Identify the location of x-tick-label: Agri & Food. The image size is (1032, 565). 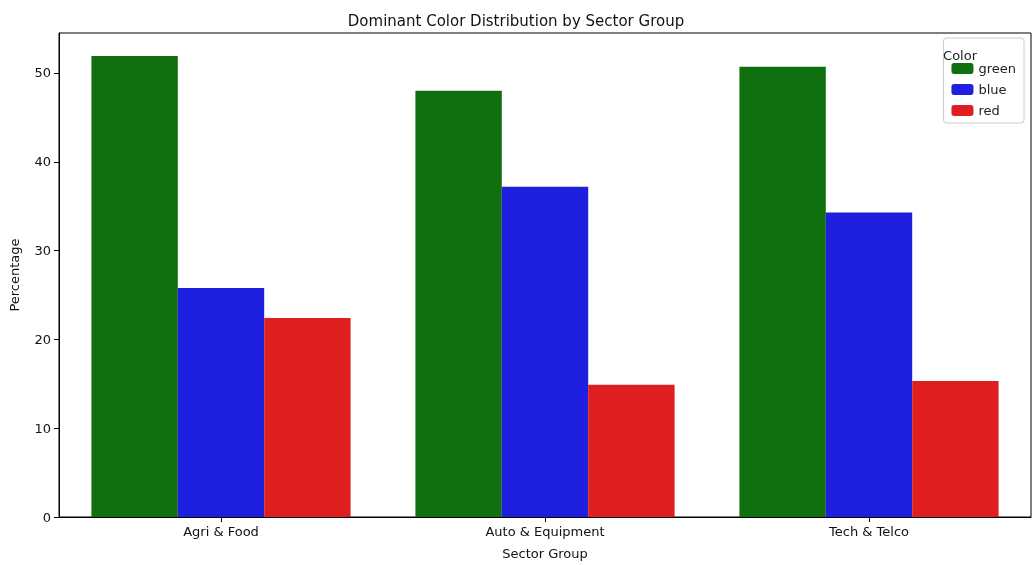
(221, 531).